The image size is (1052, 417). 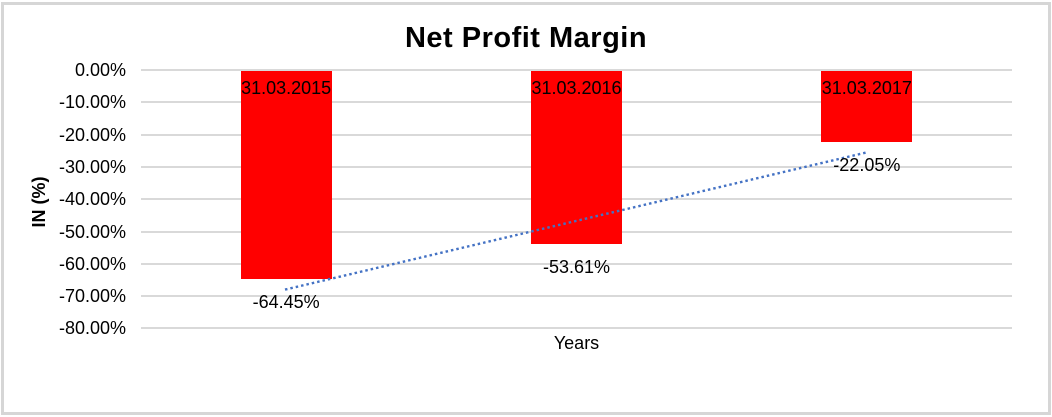 What do you see at coordinates (92, 134) in the screenshot?
I see `y-tick-label: -20.00%` at bounding box center [92, 134].